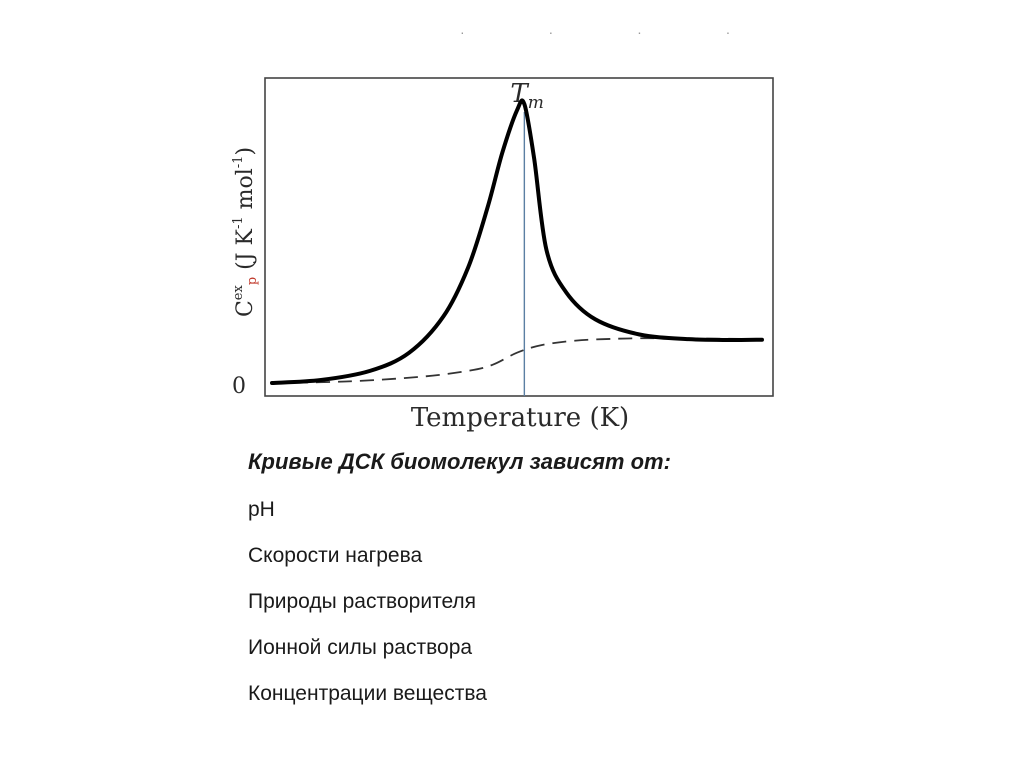 The image size is (1024, 767). I want to click on list-item: pH, so click(261, 509).